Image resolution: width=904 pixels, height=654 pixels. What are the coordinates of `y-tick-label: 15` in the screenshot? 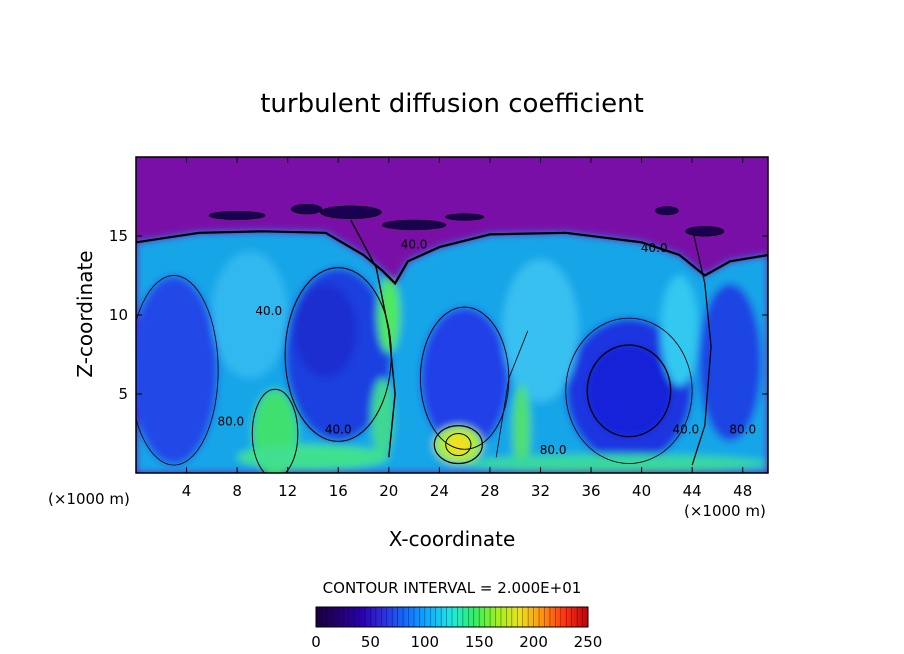 It's located at (118, 236).